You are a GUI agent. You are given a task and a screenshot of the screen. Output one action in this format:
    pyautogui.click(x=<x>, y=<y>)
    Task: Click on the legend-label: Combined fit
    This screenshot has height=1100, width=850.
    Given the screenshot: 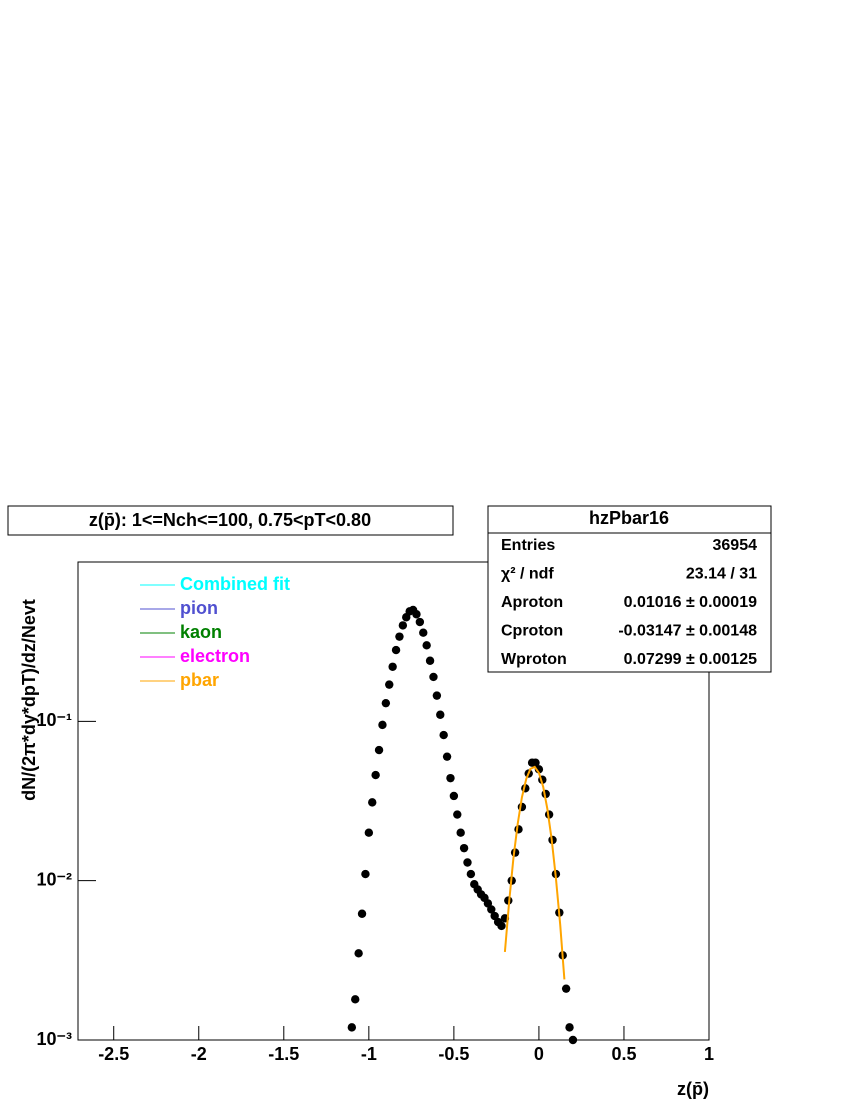 What is the action you would take?
    pyautogui.click(x=235, y=584)
    